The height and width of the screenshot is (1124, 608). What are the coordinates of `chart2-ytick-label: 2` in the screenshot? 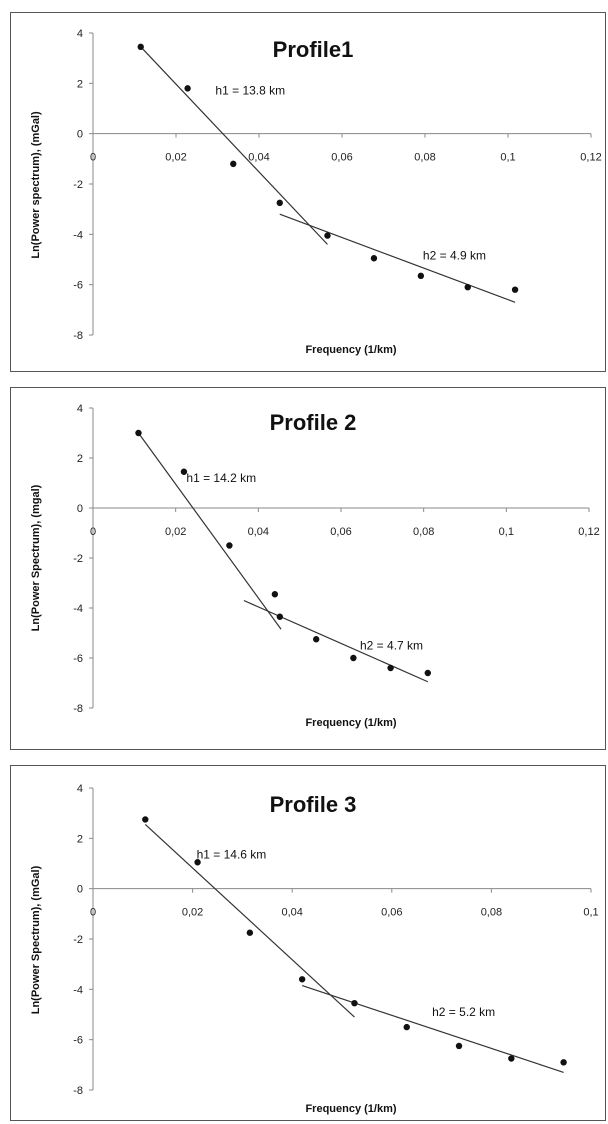 It's located at (80, 459).